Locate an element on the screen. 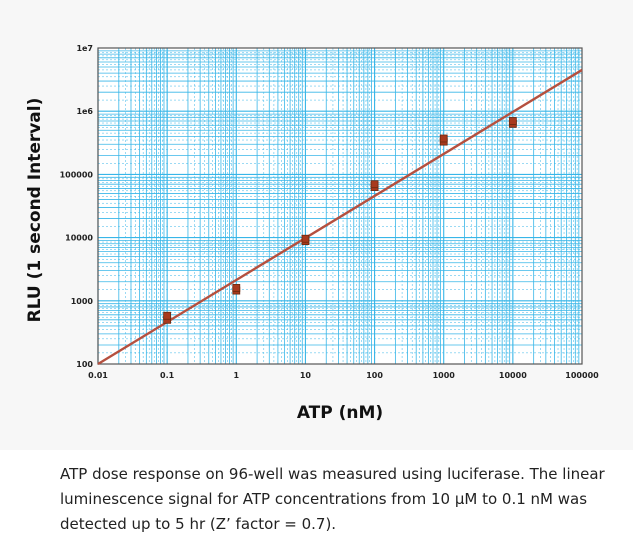 This screenshot has width=633, height=540. x-tick-label: 1 is located at coordinates (236, 375).